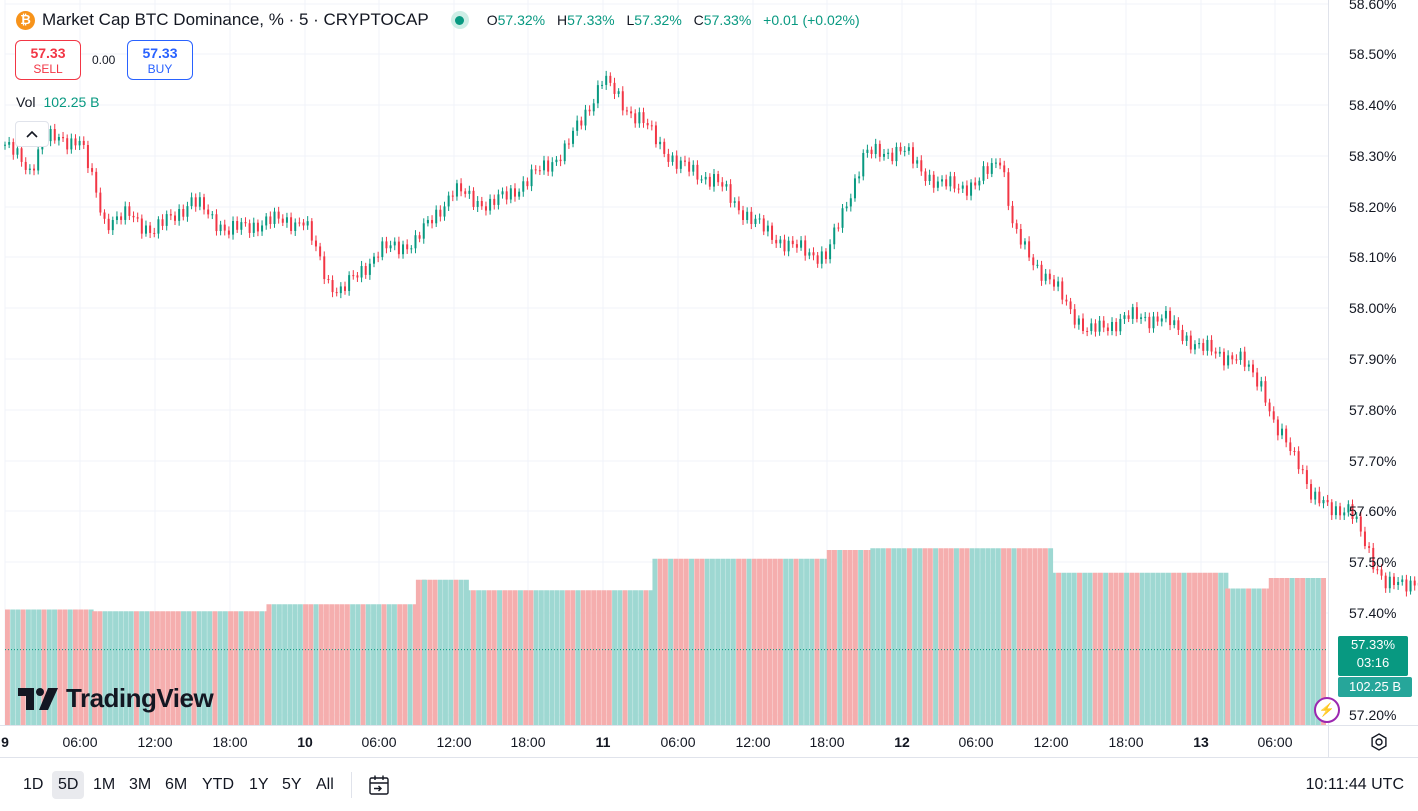  I want to click on market-status-icon, so click(460, 20).